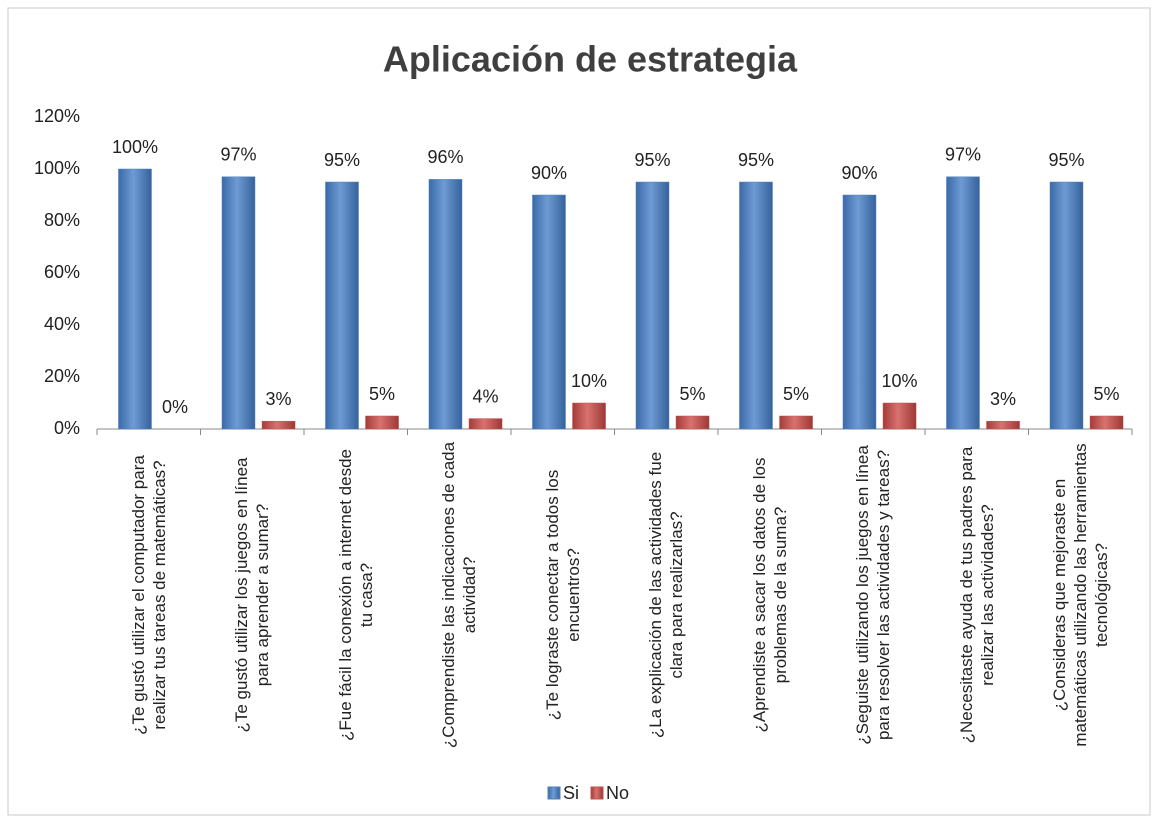 The height and width of the screenshot is (823, 1158). Describe the element at coordinates (62, 324) in the screenshot. I see `y-tick-label: 40%` at that location.